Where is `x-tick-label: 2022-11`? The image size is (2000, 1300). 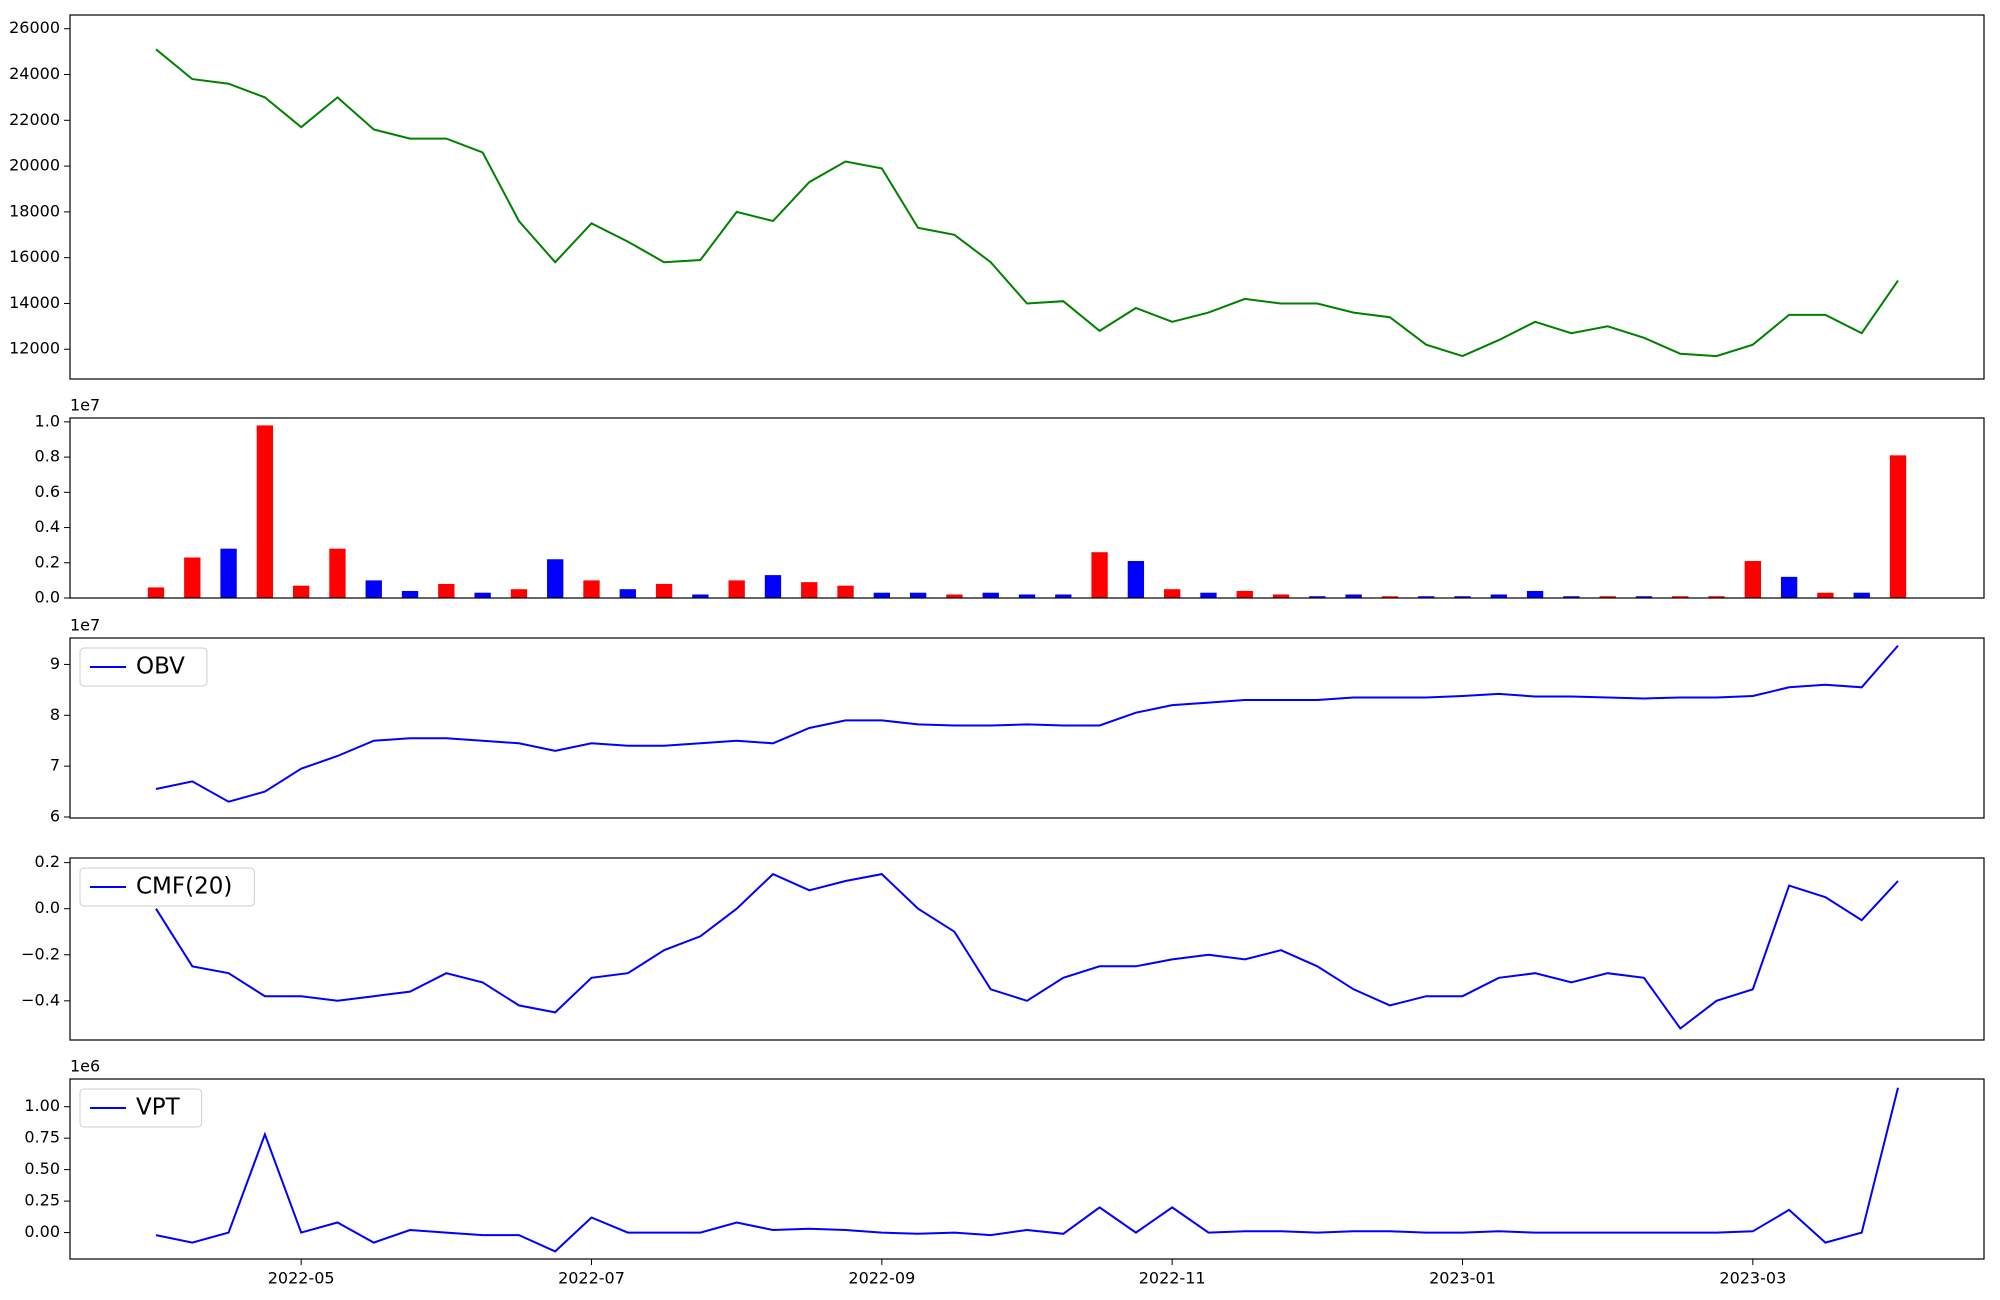
x-tick-label: 2022-11 is located at coordinates (1172, 1278).